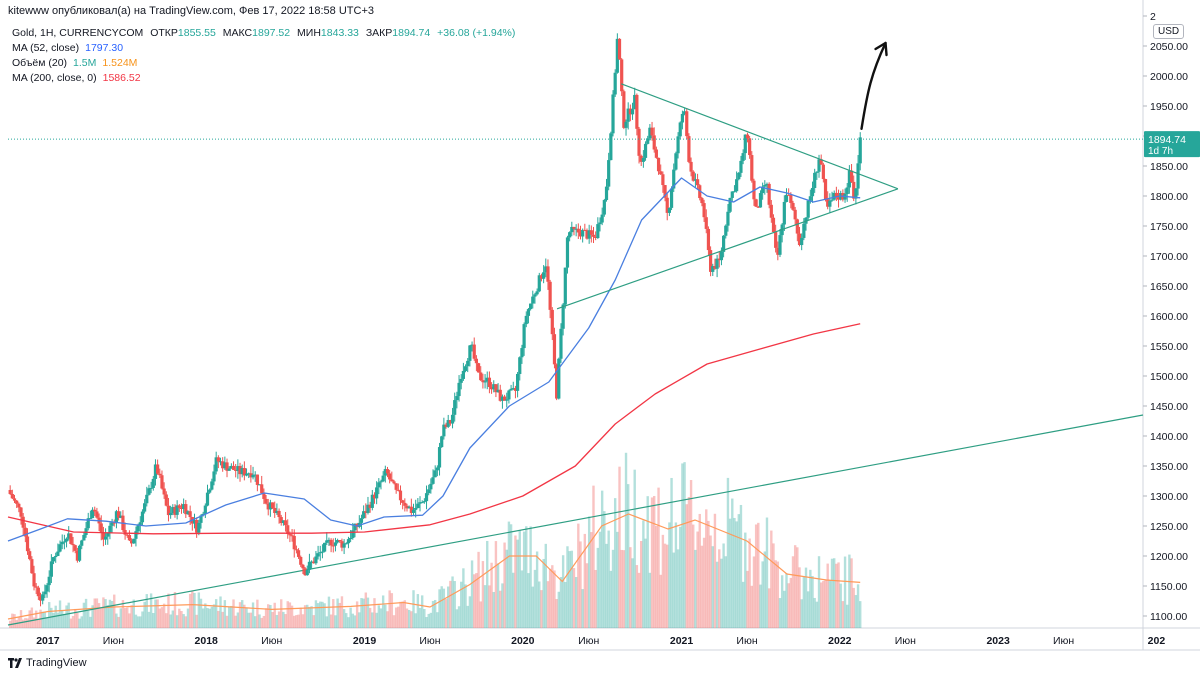 Image resolution: width=1200 pixels, height=678 pixels. Describe the element at coordinates (78, 33) in the screenshot. I see `symbol-label: Gold, 1H, CURRENCYCOM` at that location.